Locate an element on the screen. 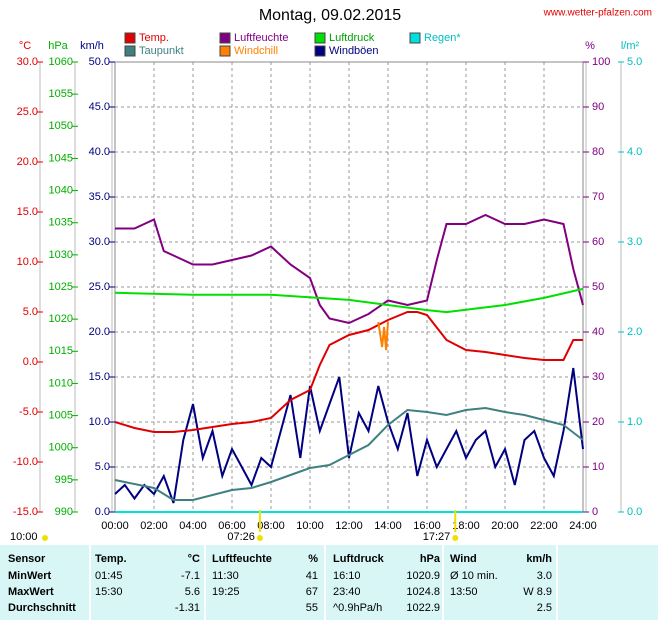  y-tick-label: 90 is located at coordinates (598, 107).